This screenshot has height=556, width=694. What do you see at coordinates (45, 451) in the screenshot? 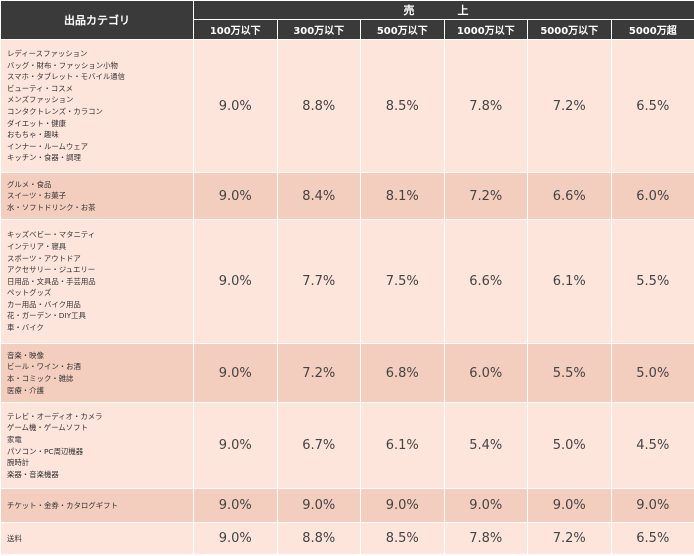
I see `category-item: パソコン・PC周辺機器` at bounding box center [45, 451].